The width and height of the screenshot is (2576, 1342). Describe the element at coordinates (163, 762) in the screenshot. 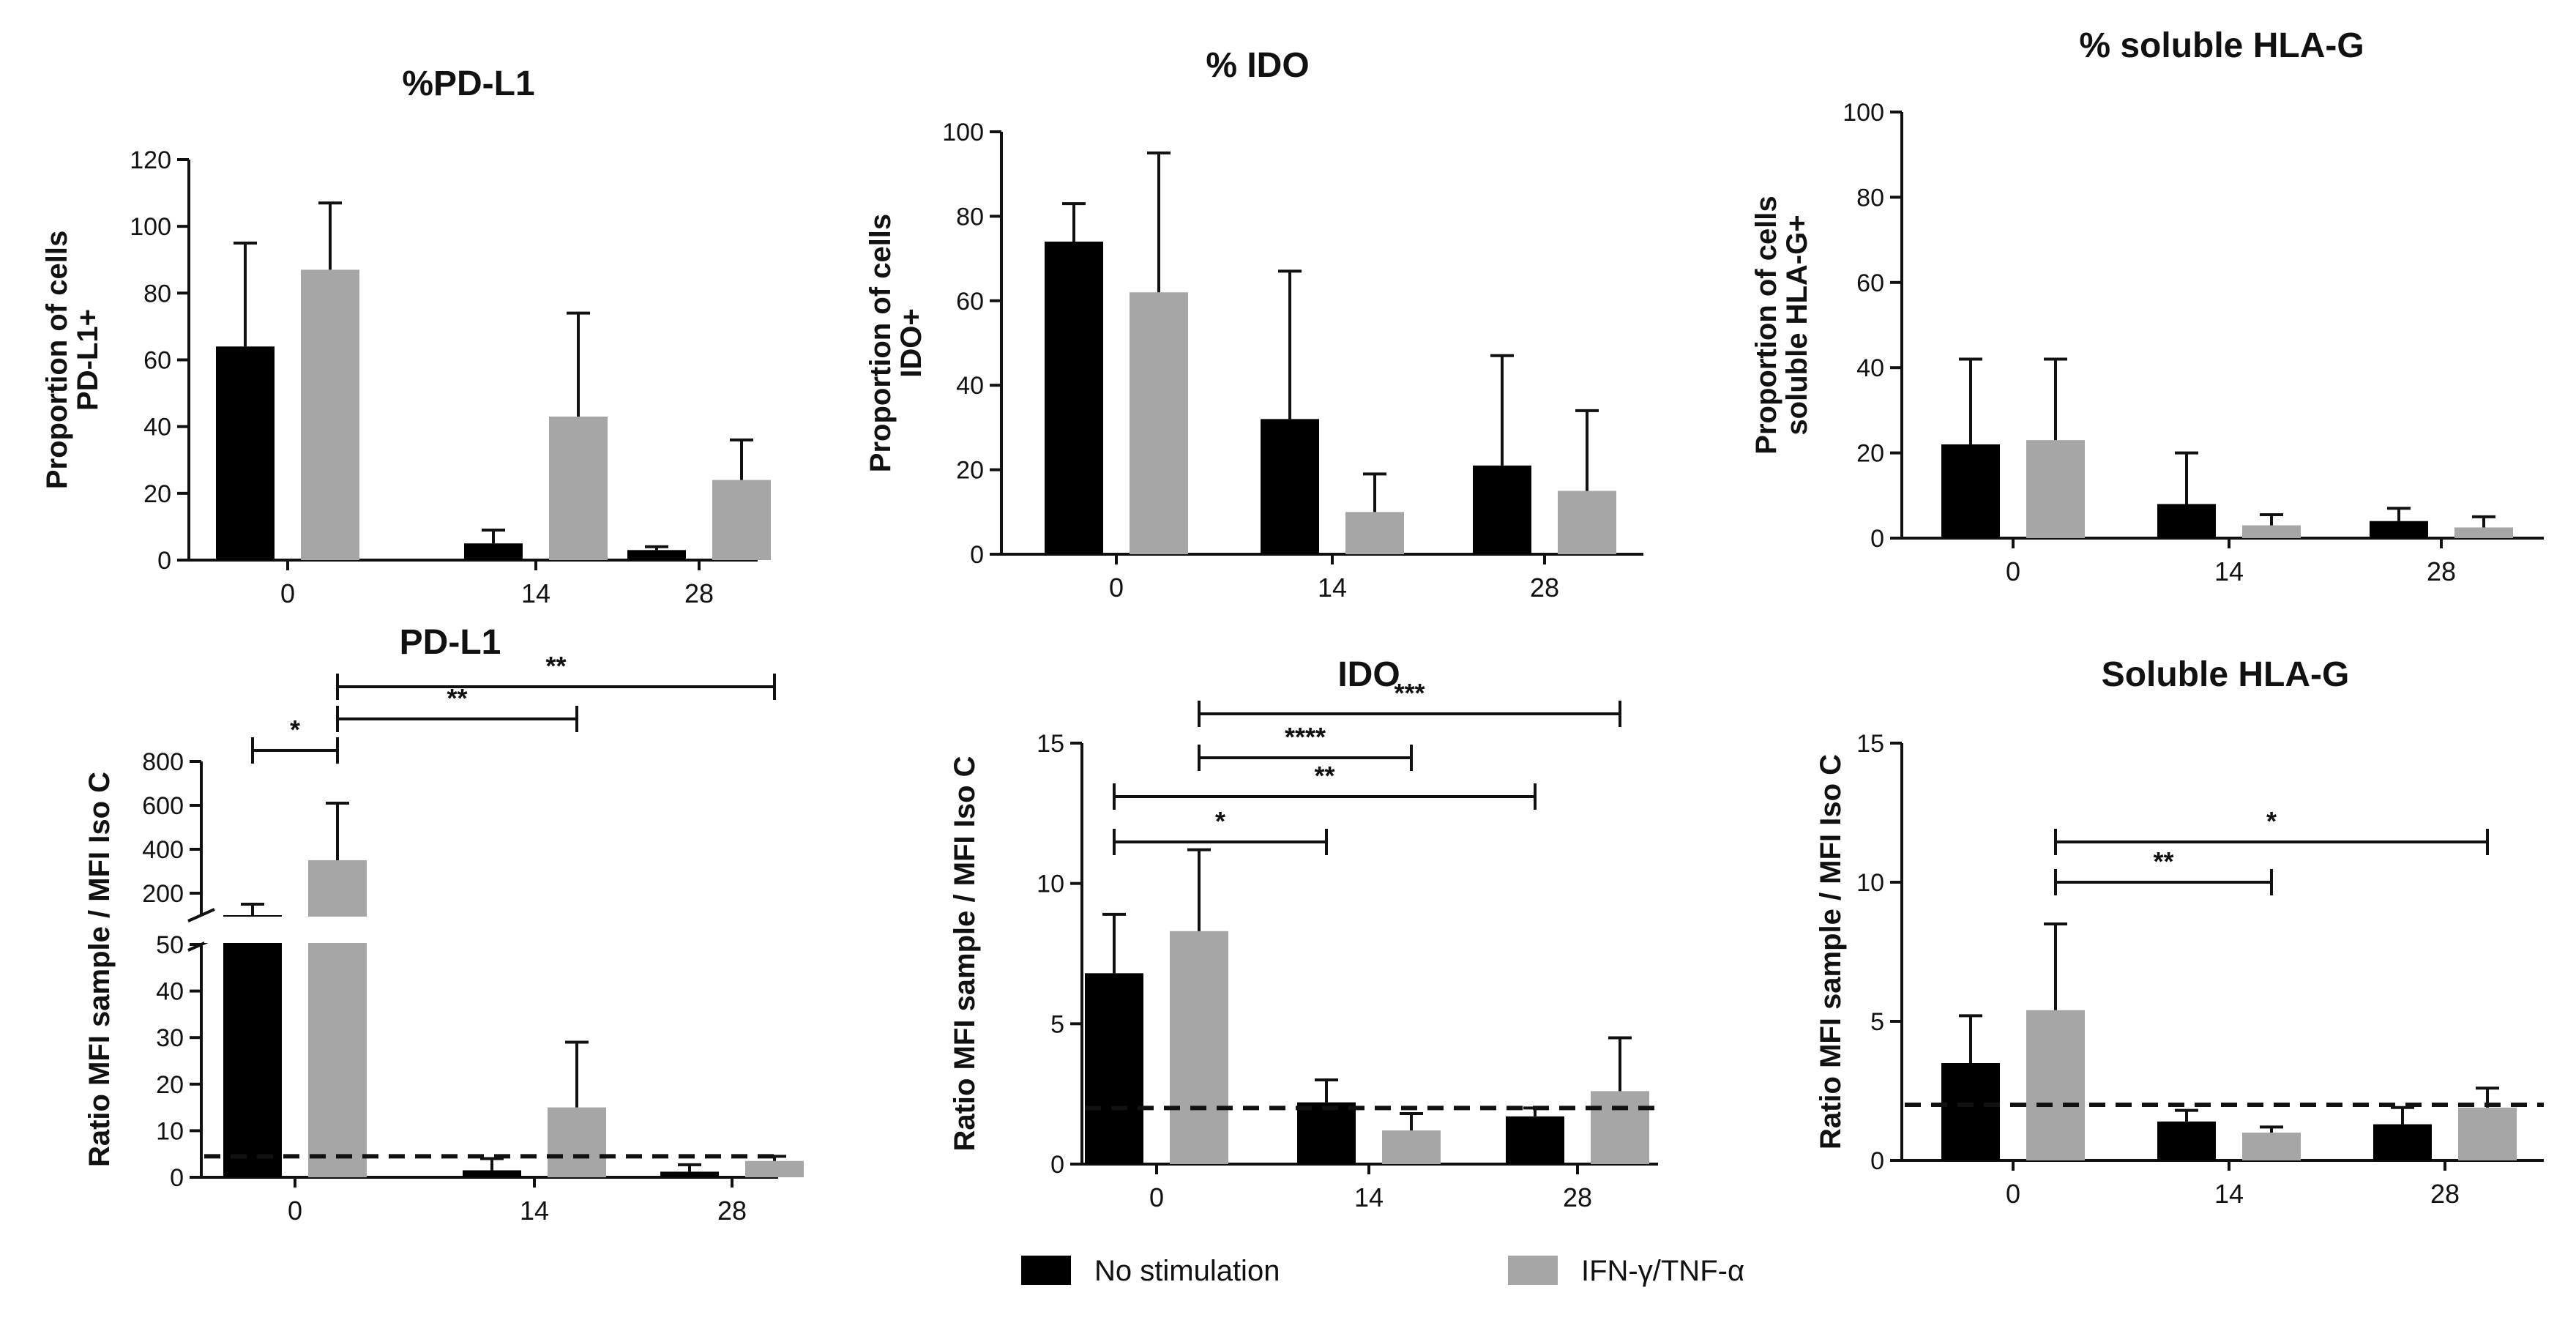

I see `y-tick-label: 800` at that location.